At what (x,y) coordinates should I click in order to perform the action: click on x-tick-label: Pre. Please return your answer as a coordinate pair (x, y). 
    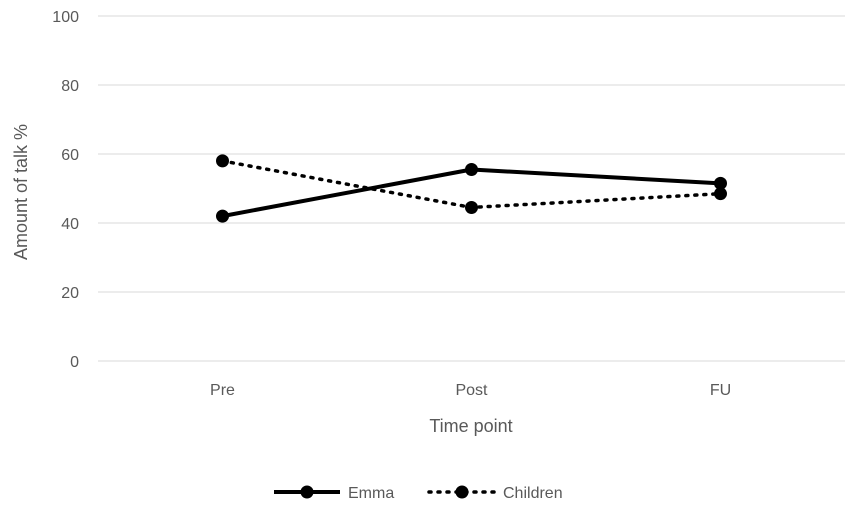
    Looking at the image, I should click on (222, 390).